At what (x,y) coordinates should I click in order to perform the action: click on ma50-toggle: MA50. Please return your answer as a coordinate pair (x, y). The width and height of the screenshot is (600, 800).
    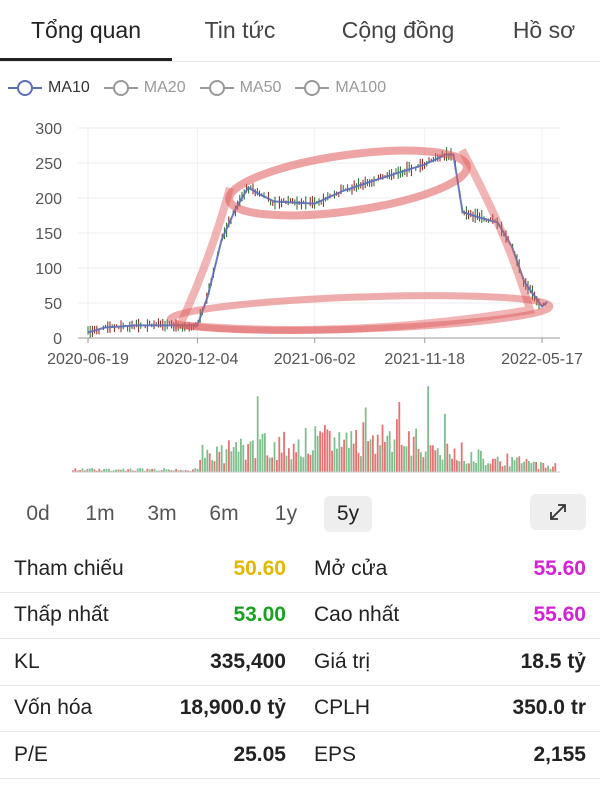
    Looking at the image, I should click on (240, 88).